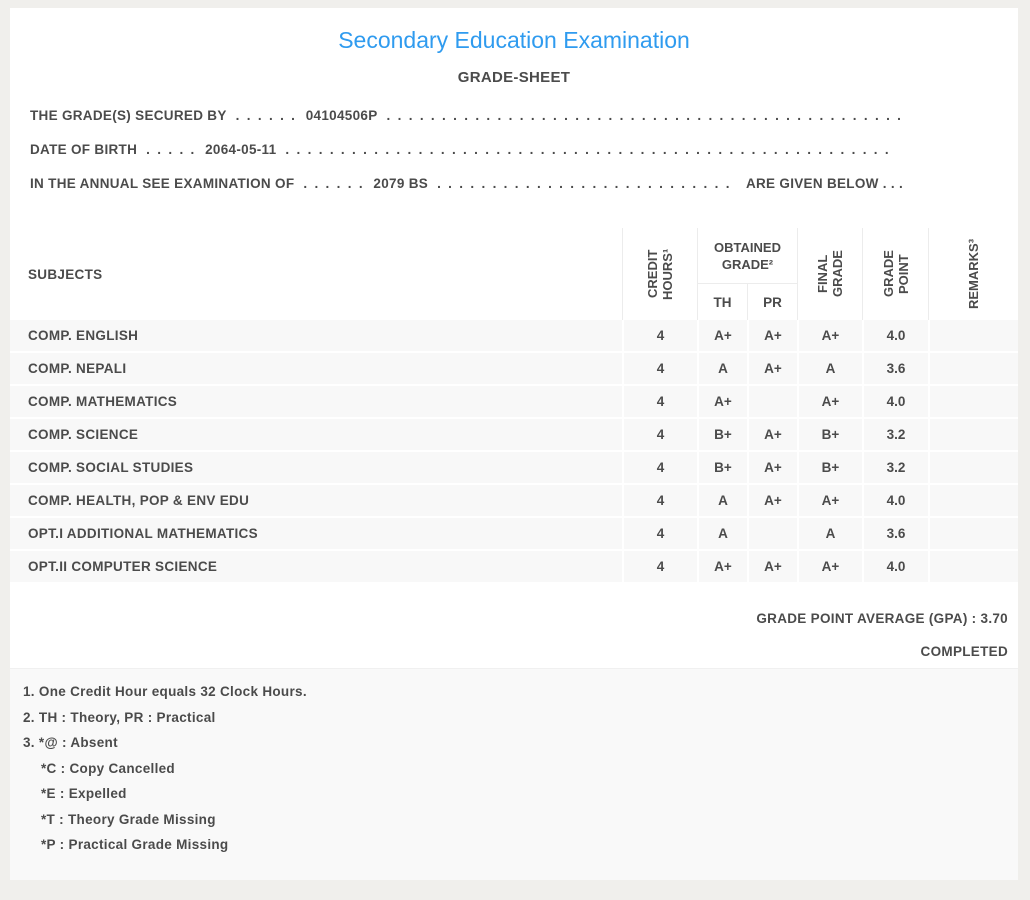  I want to click on table-row: COMP. SOCIAL STUDIES 4 B+ A+ B+ 3.2, so click(514, 468).